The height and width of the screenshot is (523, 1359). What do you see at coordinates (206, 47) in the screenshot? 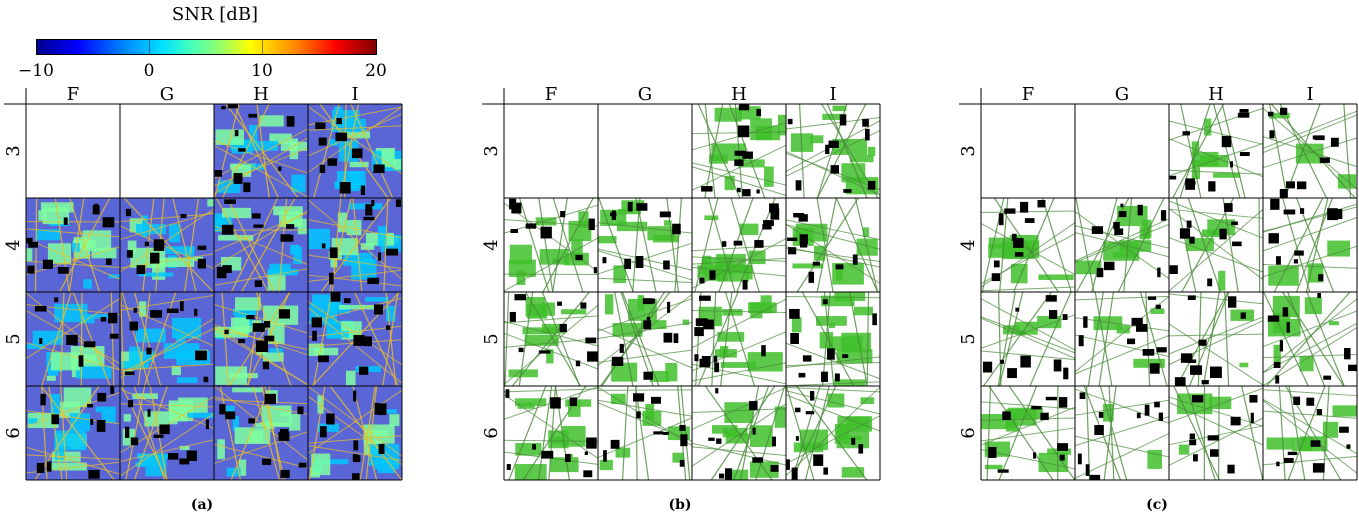
I see `colorbar` at bounding box center [206, 47].